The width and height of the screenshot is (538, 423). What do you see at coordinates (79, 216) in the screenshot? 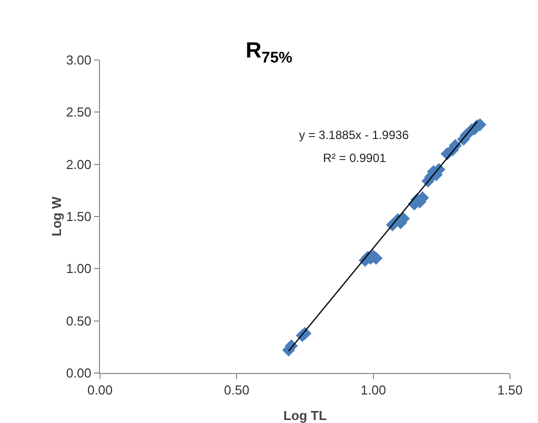
I see `y-tick-label: 1.50` at bounding box center [79, 216].